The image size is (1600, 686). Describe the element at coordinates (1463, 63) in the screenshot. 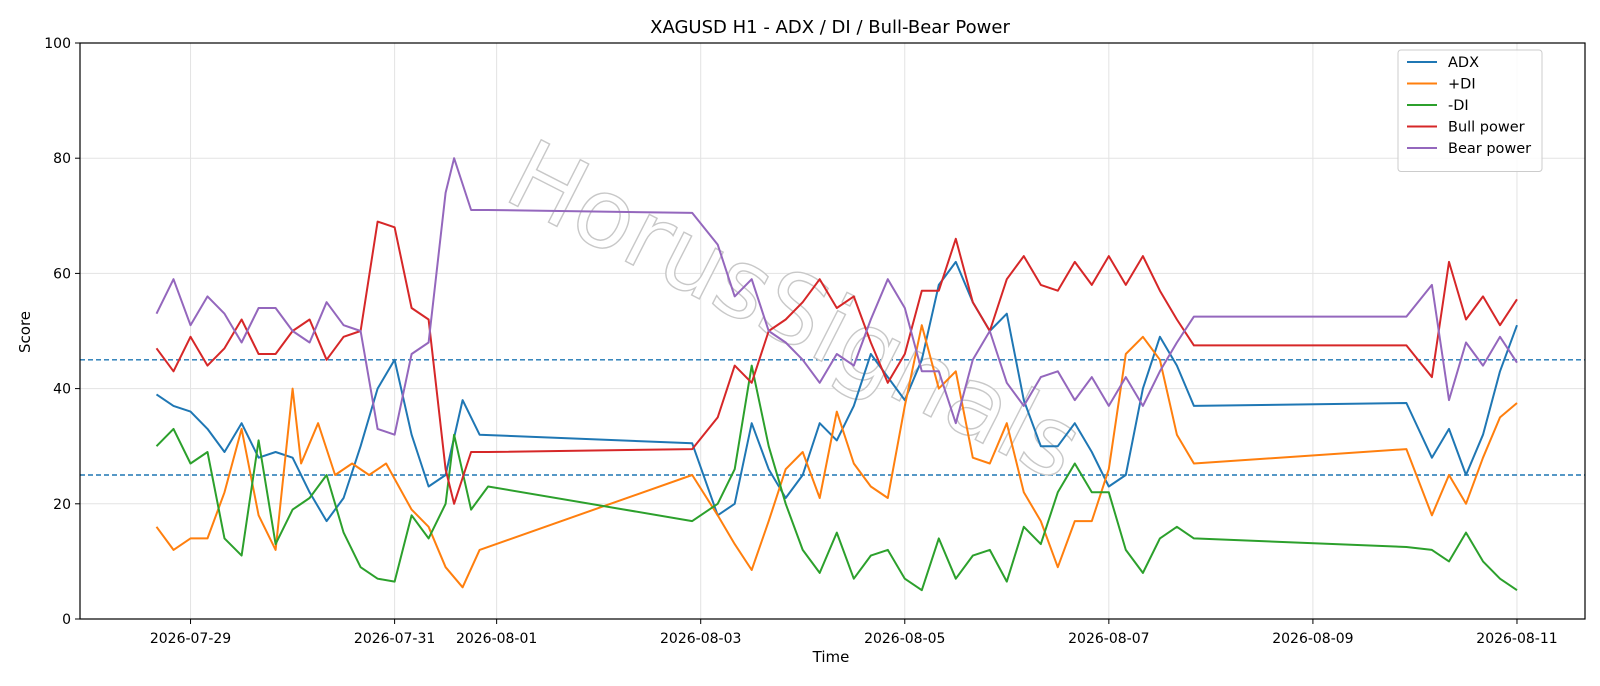

I see `legend-label: ADX` at that location.